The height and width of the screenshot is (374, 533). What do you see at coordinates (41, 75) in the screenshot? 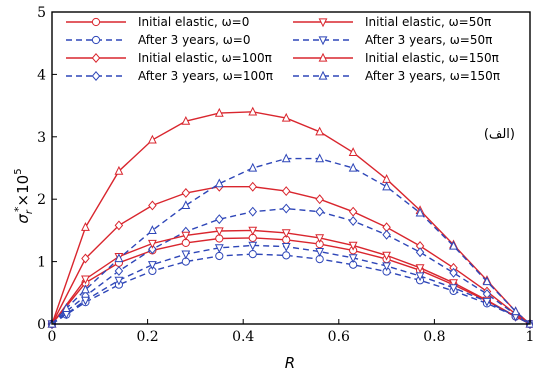
I see `y-tick-label: 4` at bounding box center [41, 75].